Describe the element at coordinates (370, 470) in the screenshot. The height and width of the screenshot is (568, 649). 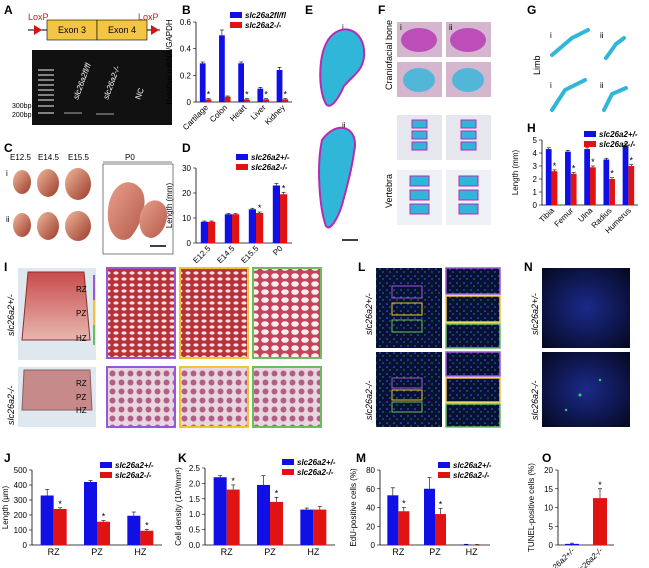
I see `y-tick-label-m: 80` at that location.